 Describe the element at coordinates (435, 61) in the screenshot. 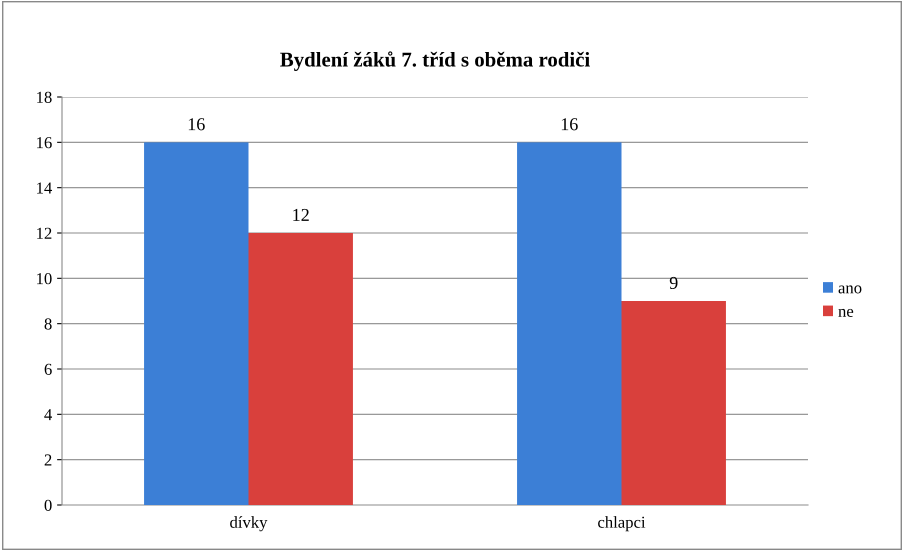

I see `chart-title: Bydlení žáků 7. tříd s oběma rodiči` at that location.